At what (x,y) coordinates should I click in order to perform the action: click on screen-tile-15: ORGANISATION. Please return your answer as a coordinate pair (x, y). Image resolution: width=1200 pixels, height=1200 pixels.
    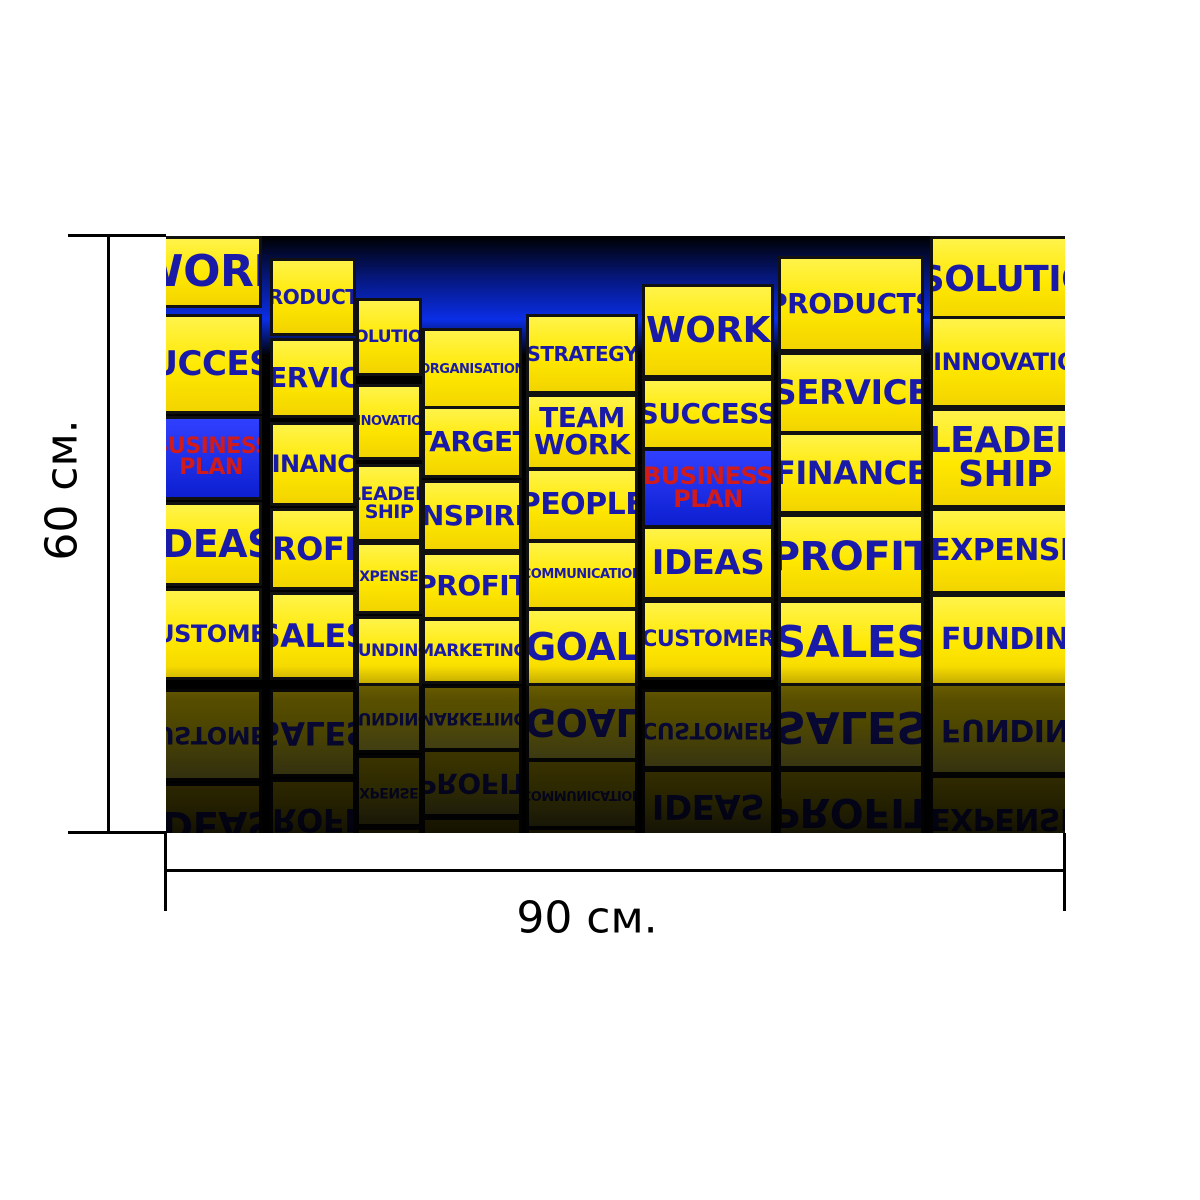
    Looking at the image, I should click on (472, 370).